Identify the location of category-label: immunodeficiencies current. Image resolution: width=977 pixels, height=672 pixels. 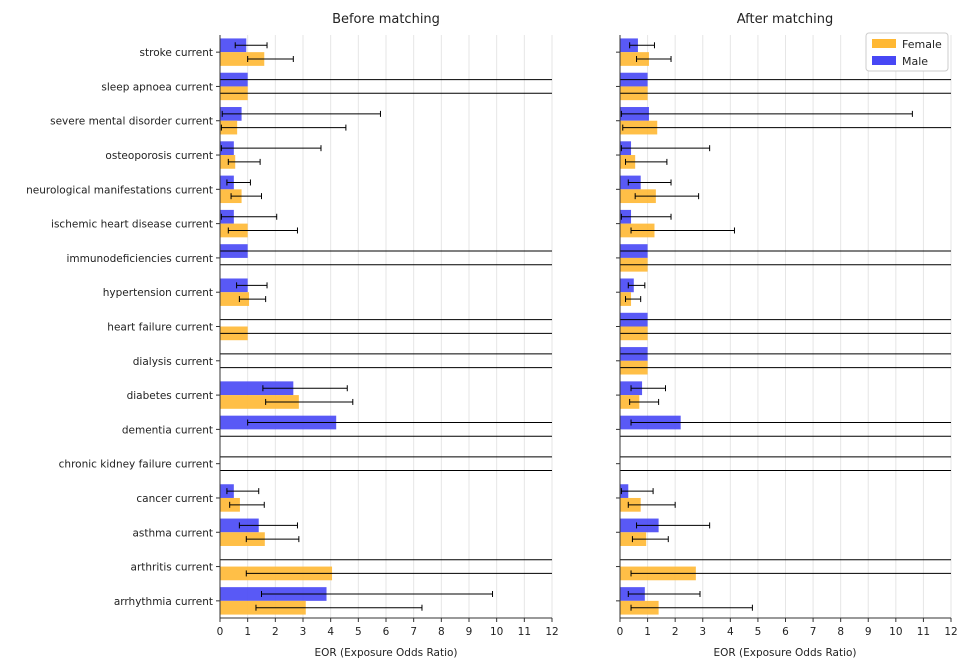
(140, 259).